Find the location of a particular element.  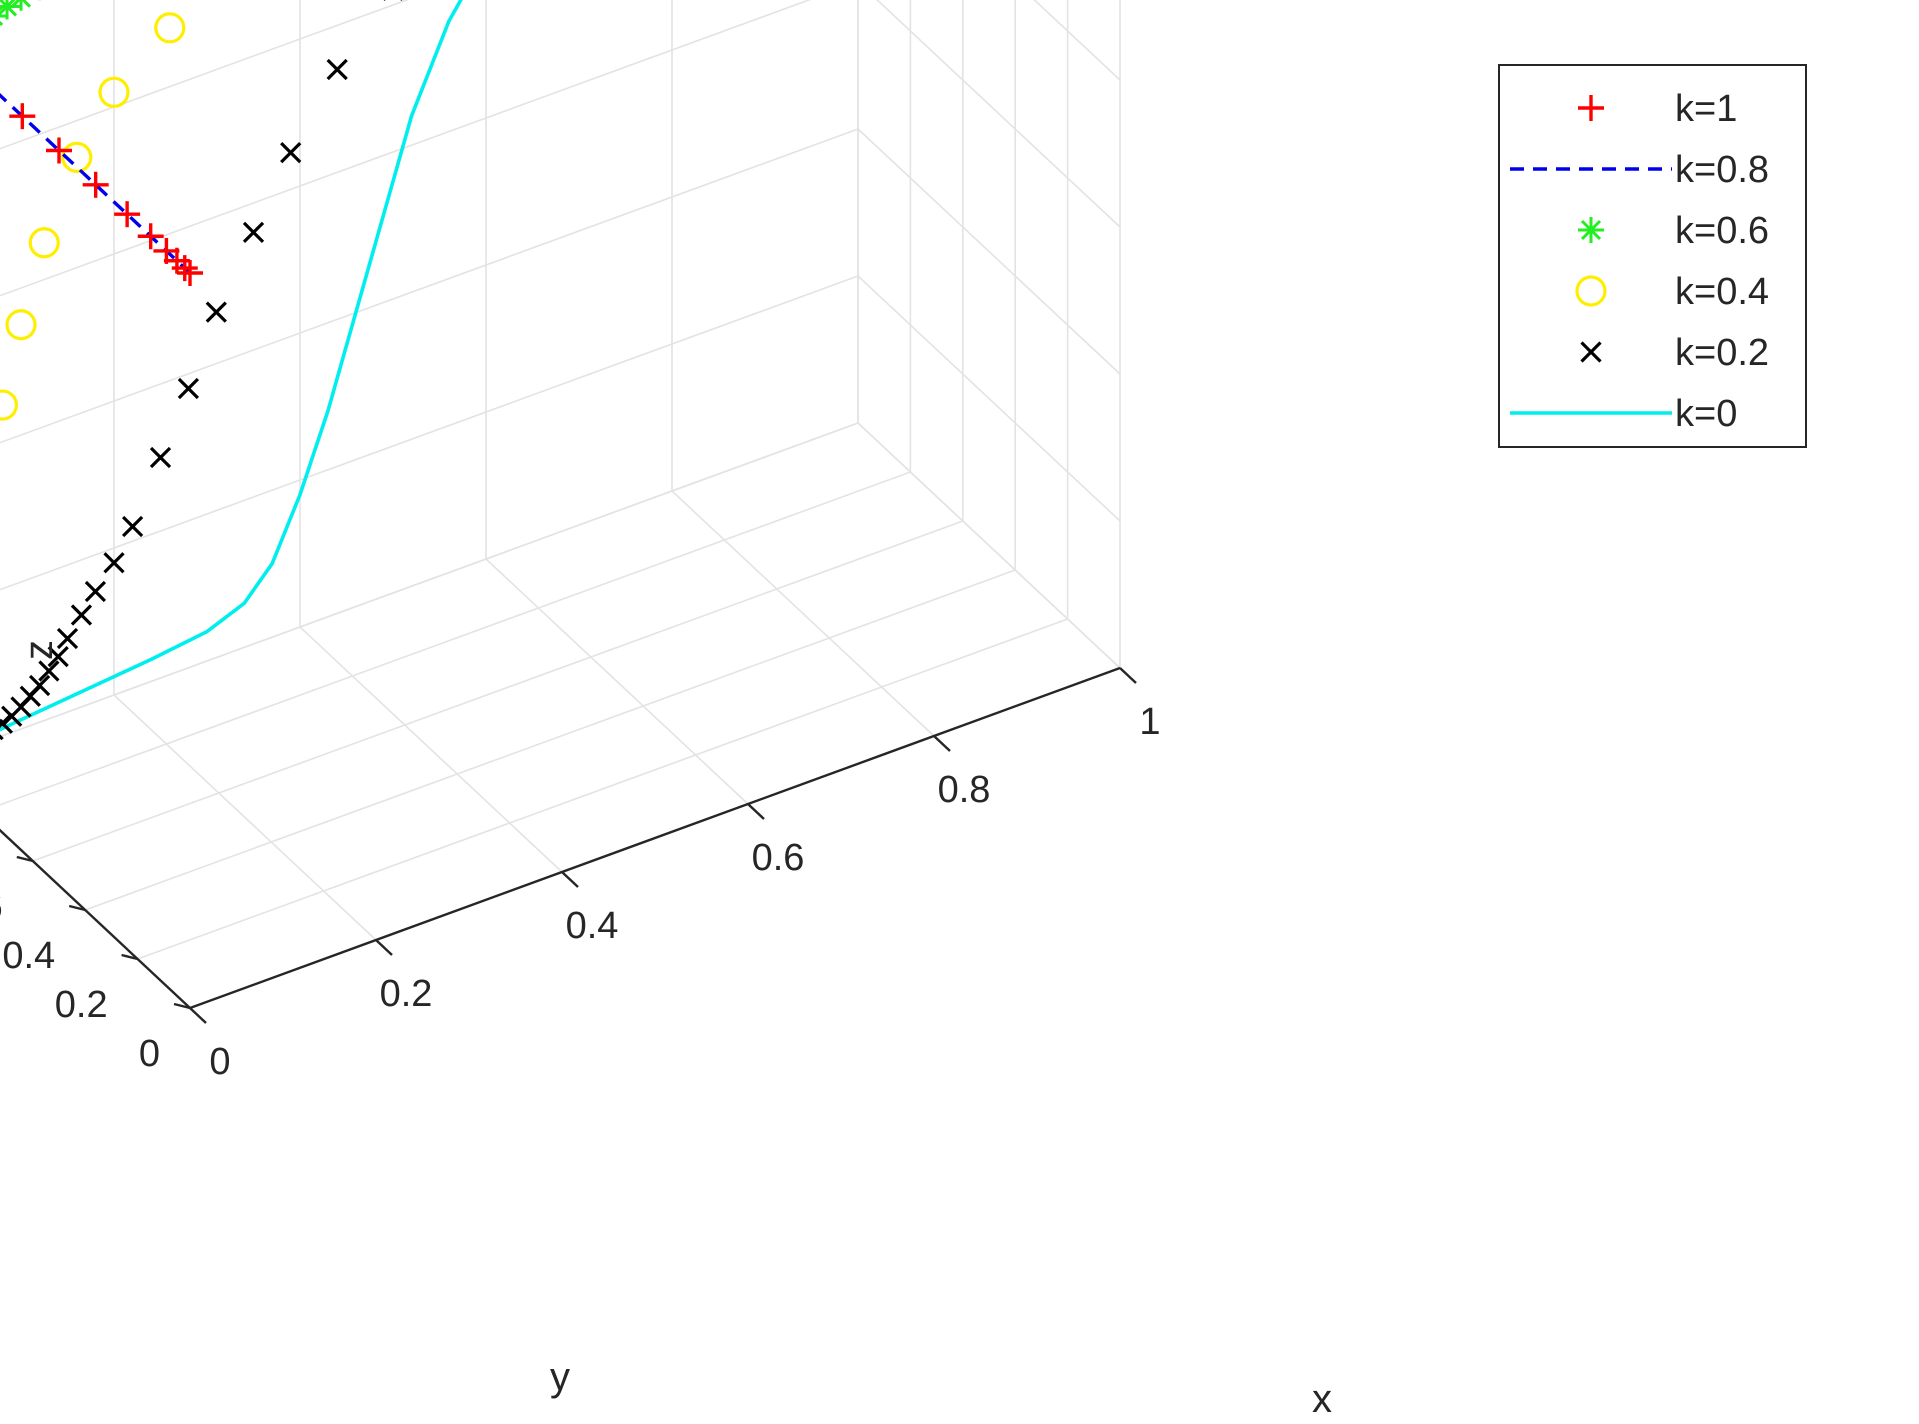

x-tick-label: 0.2 is located at coordinates (406, 994).